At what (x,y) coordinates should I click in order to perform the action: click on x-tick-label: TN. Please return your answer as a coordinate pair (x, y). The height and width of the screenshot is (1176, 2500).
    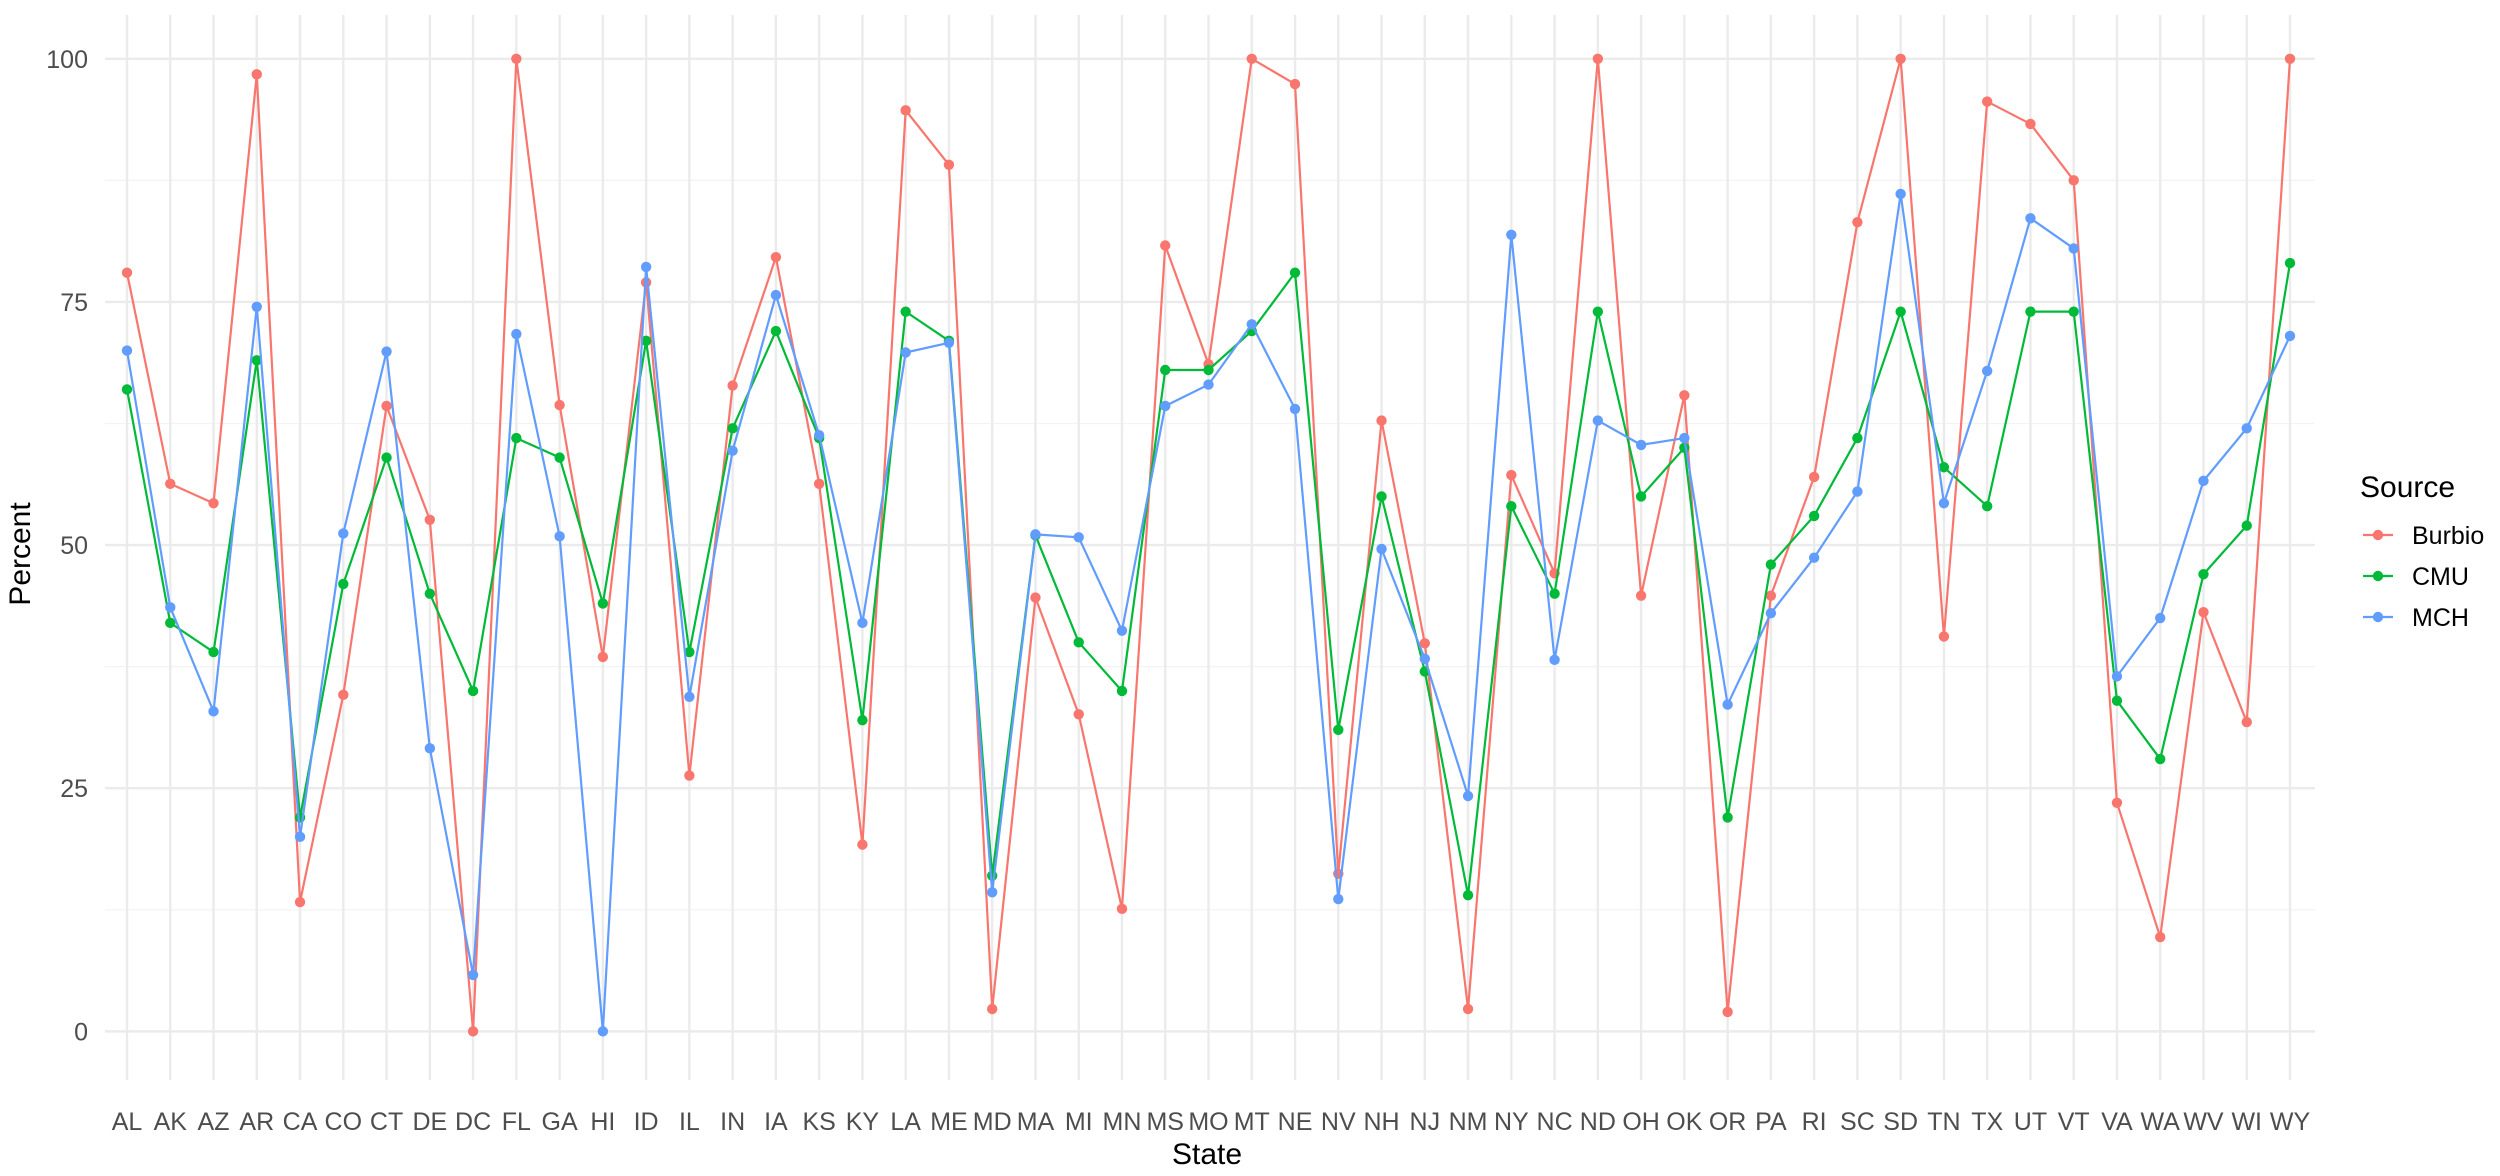
    Looking at the image, I should click on (1943, 1122).